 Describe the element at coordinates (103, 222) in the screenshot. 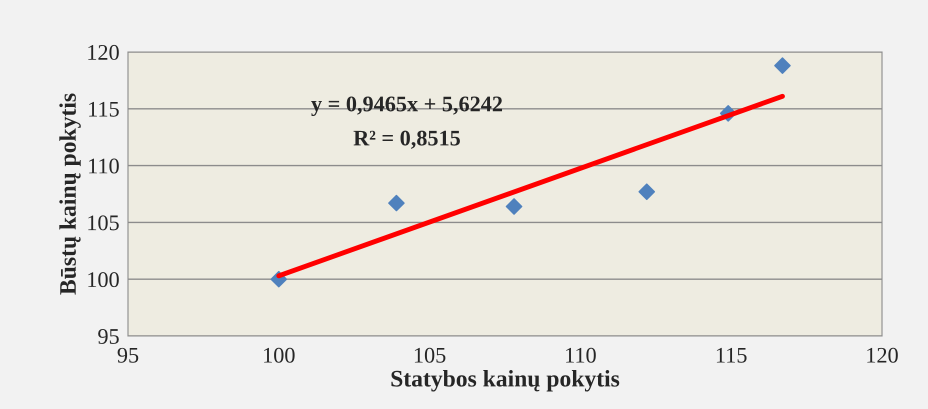

I see `y-tick-label: 105` at that location.